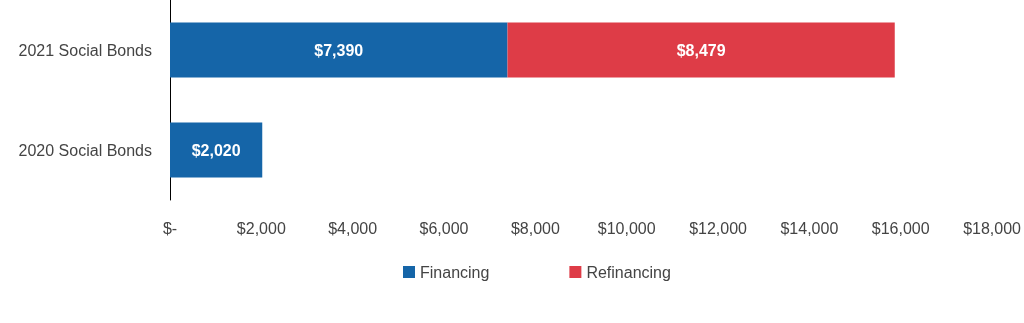 This screenshot has height=323, width=1024. I want to click on x-tick-label: $14,000, so click(809, 228).